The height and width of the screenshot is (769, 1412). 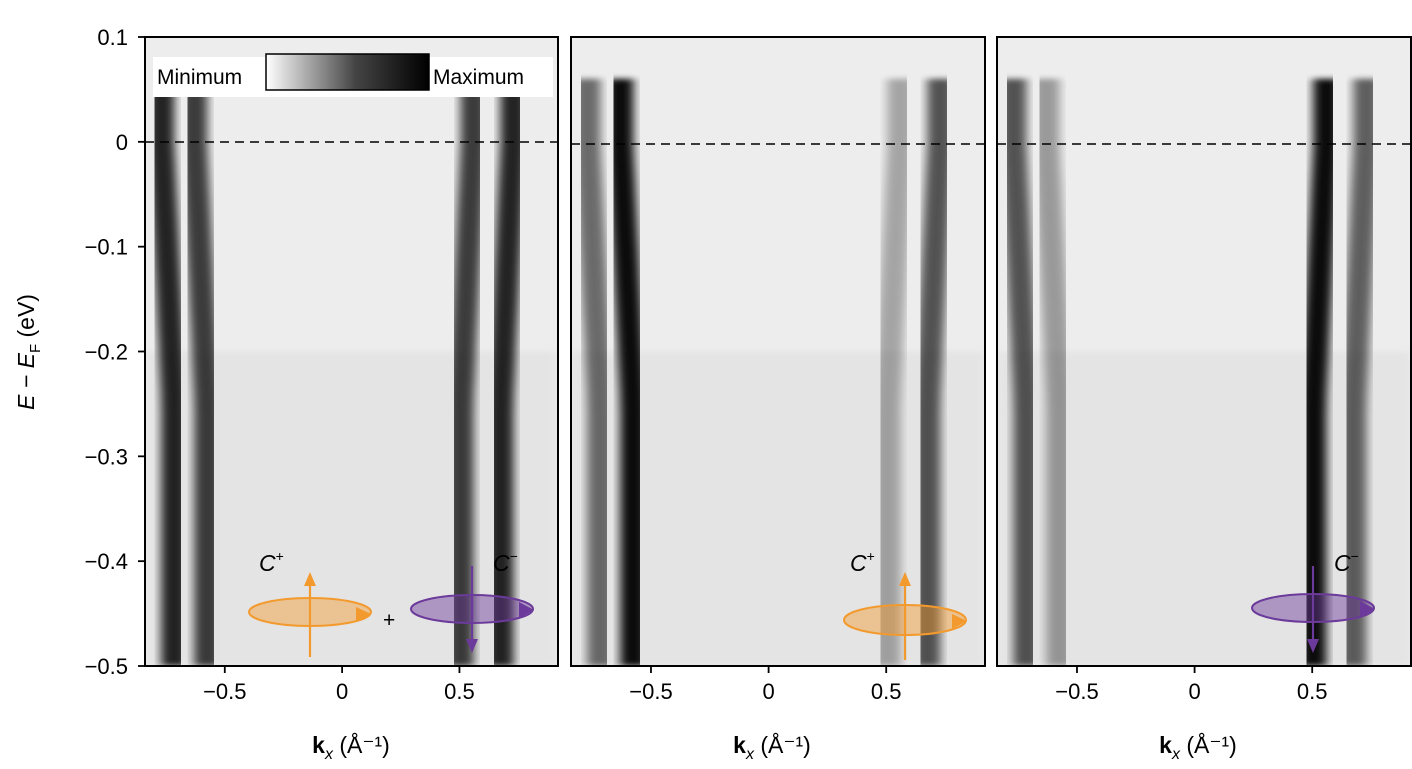 I want to click on x-axis-label-unit: (Å⁻¹), so click(x=361, y=744).